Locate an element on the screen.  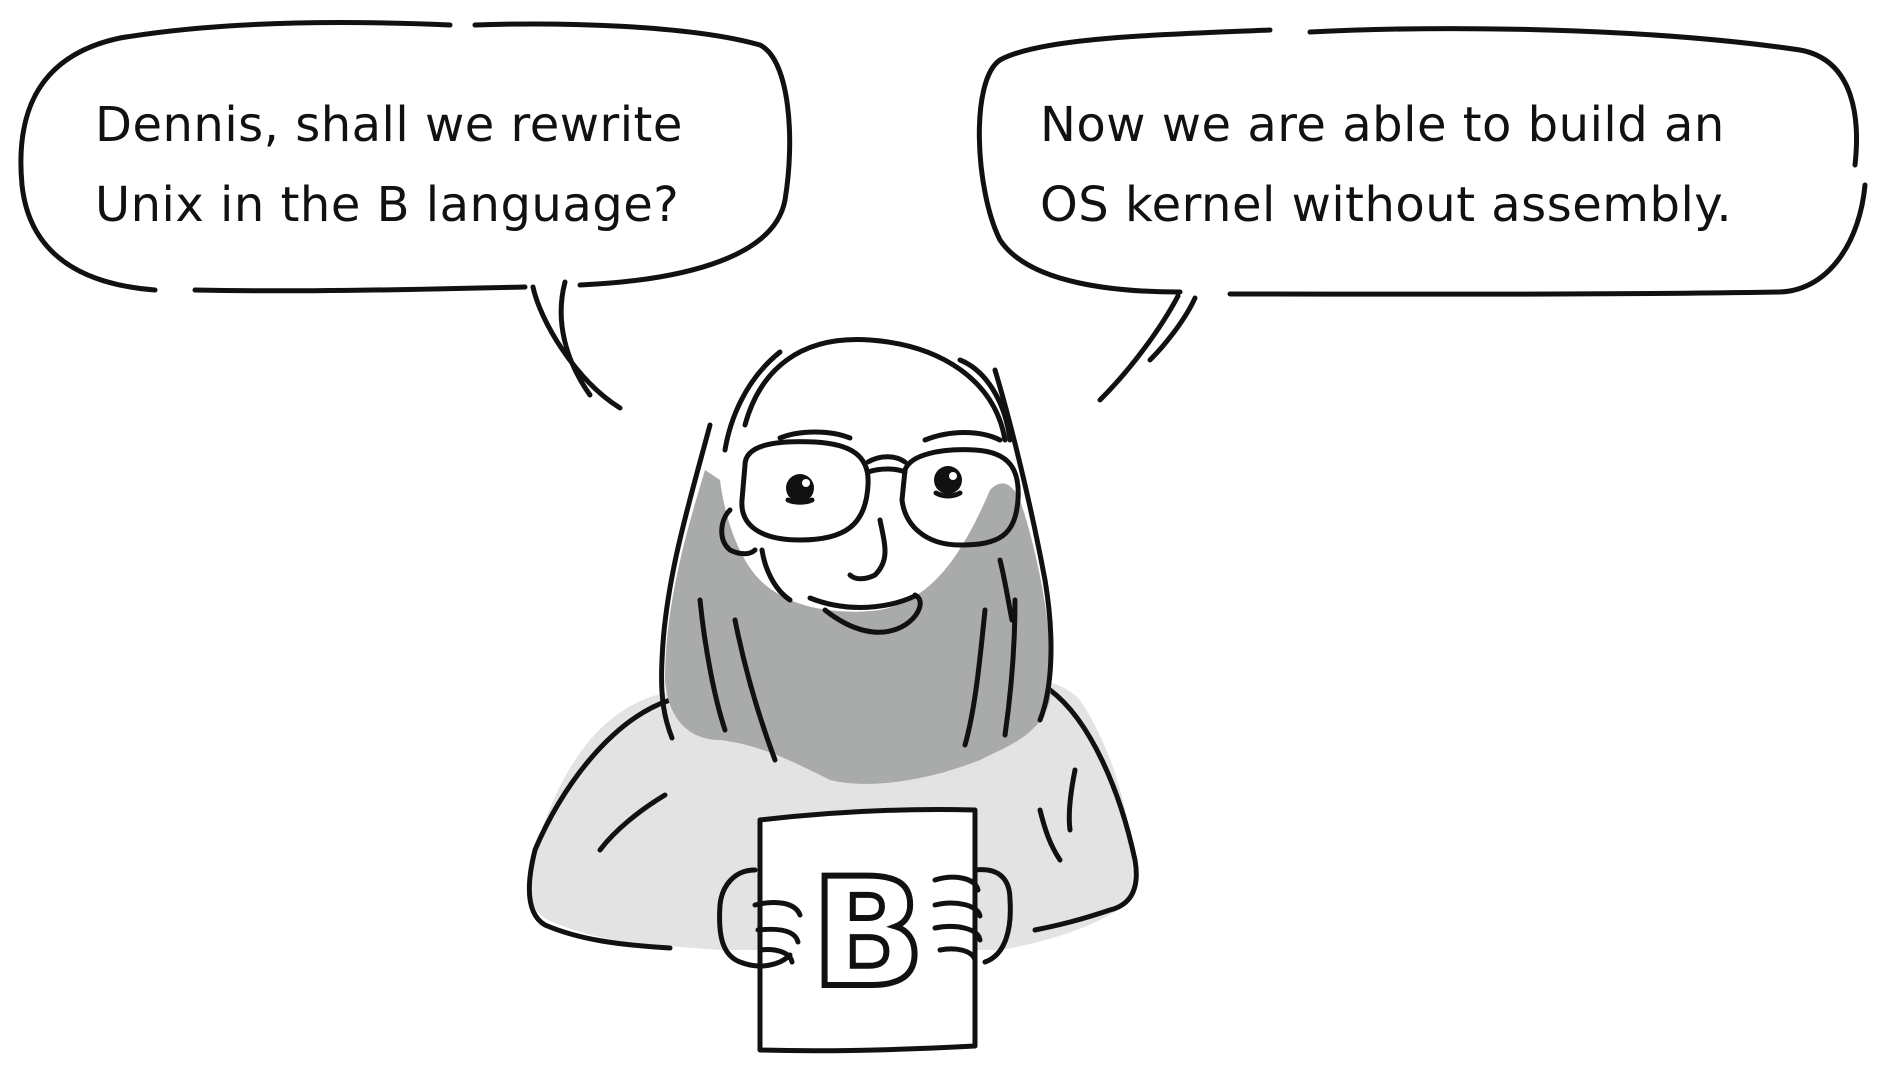
eyes is located at coordinates (874, 485).